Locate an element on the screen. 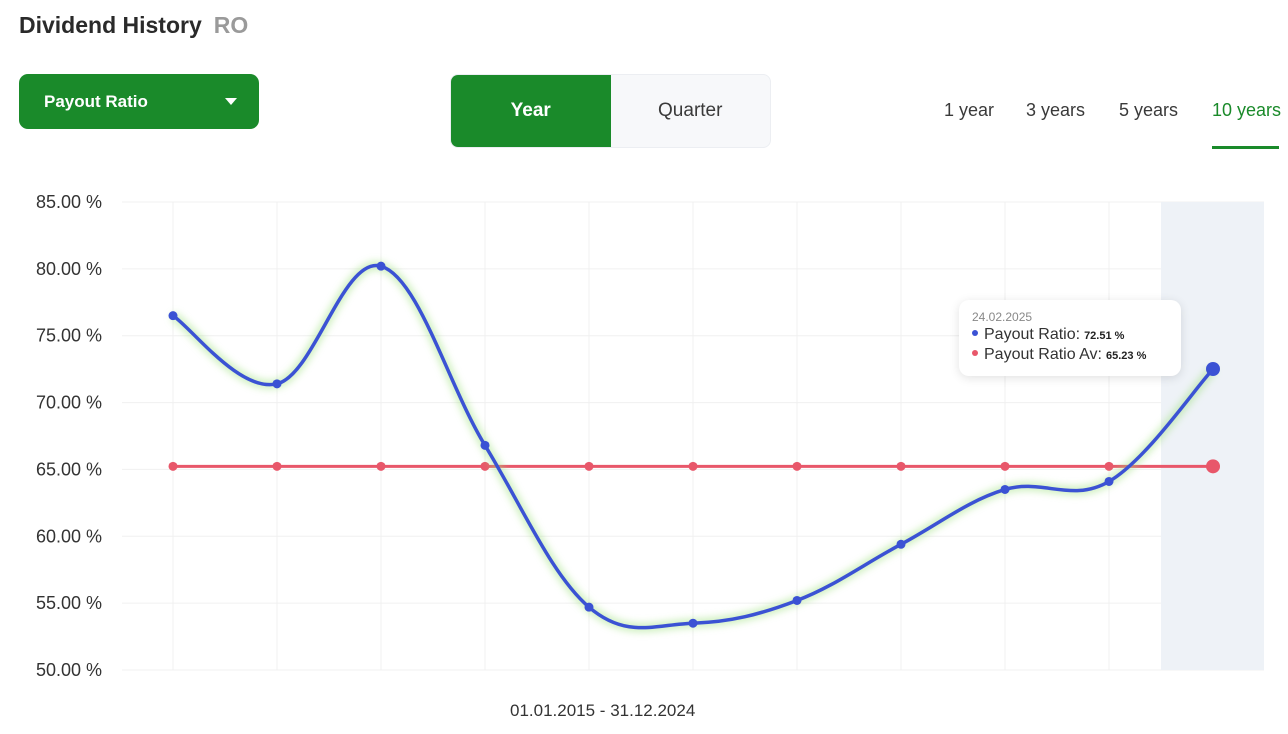 The height and width of the screenshot is (734, 1288). period-year-button: Year is located at coordinates (531, 111).